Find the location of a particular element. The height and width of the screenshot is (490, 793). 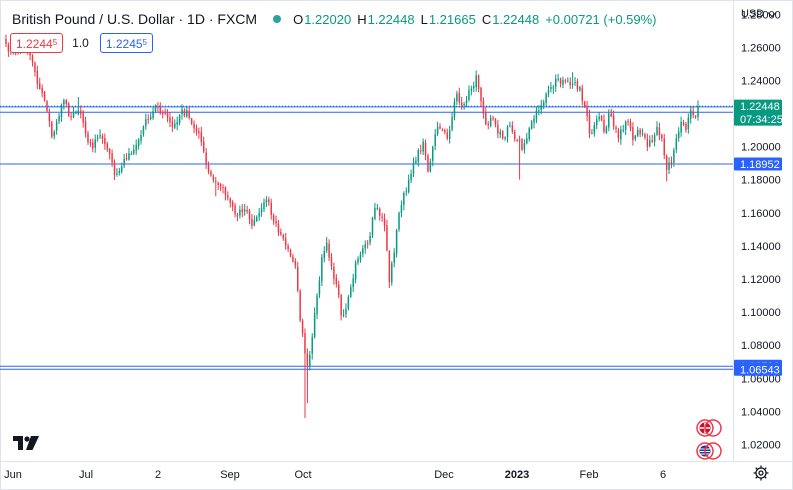

ohlc-open: O1.22020 is located at coordinates (322, 19).